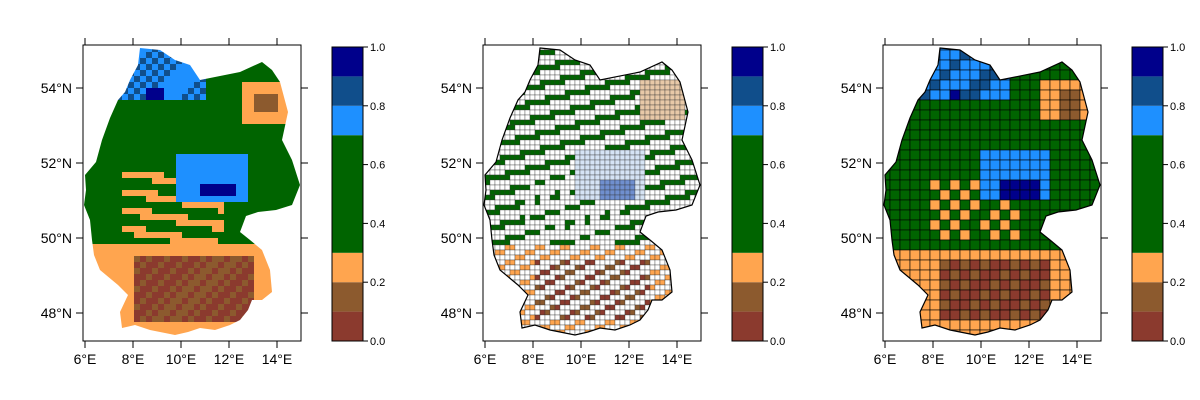  Describe the element at coordinates (377, 48) in the screenshot. I see `colorbar-label: 1.0` at that location.